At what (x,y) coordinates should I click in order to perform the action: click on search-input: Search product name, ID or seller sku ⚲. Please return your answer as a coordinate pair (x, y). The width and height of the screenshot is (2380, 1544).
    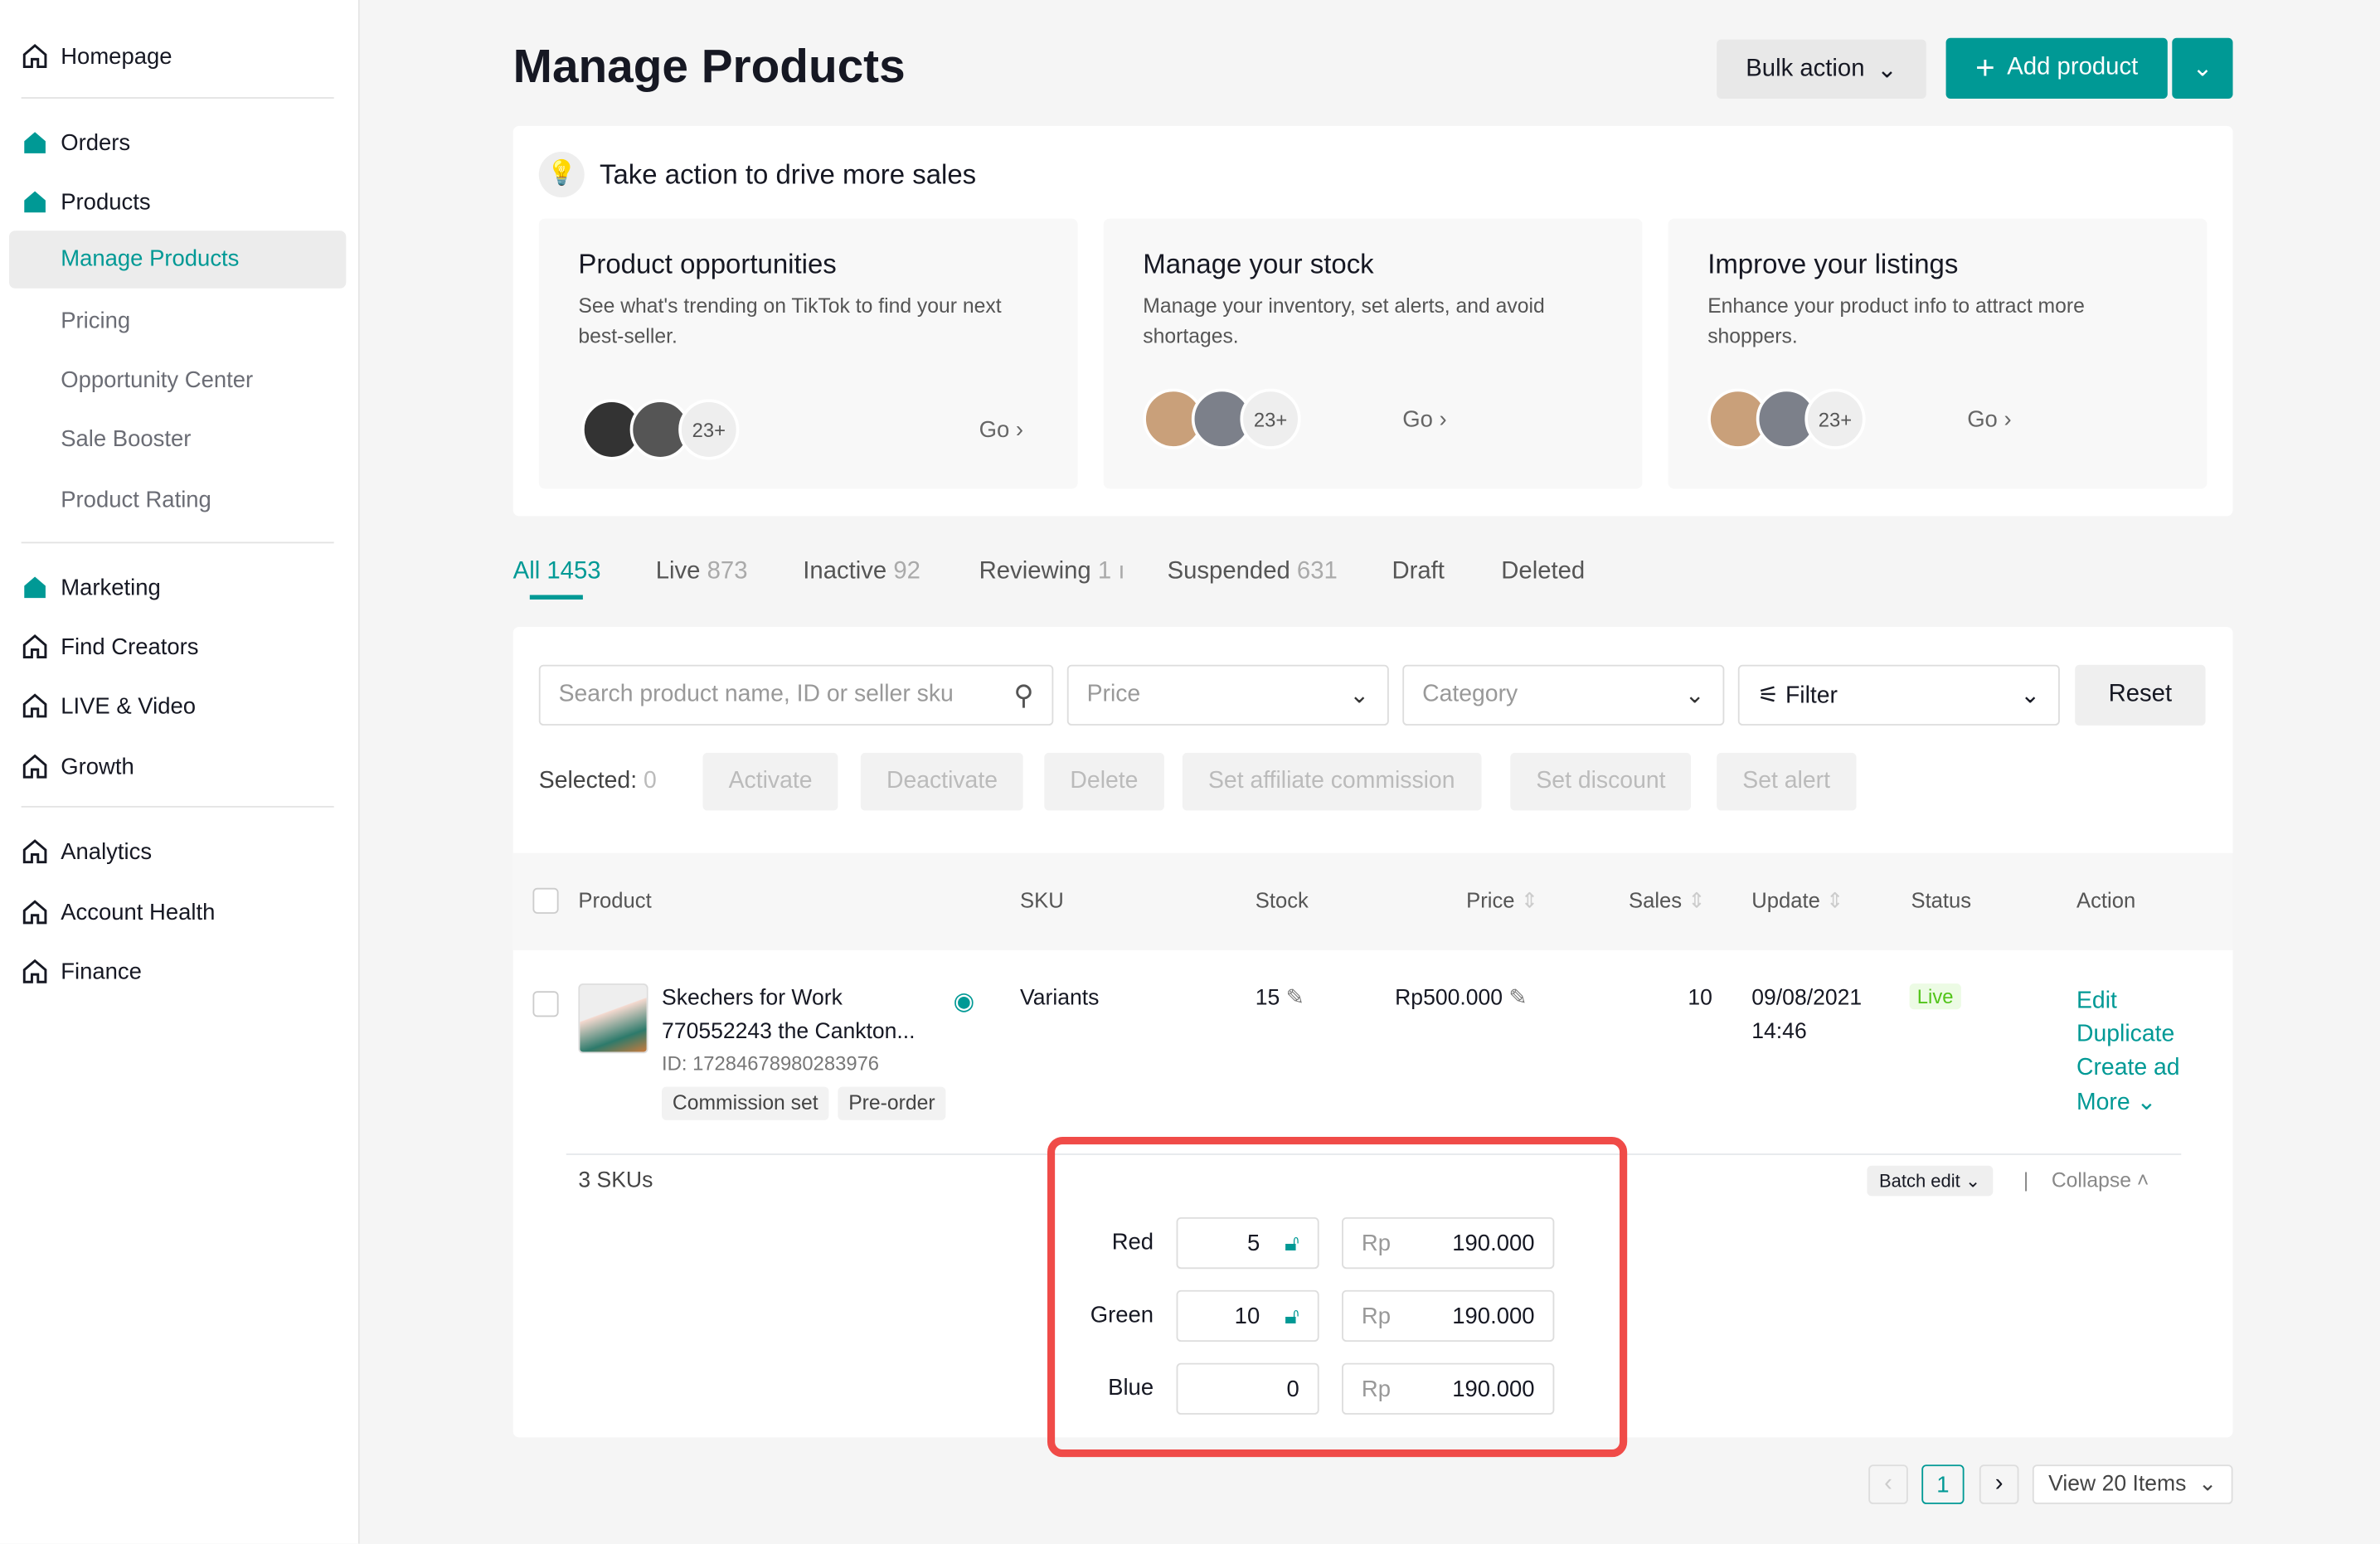
    Looking at the image, I should click on (796, 695).